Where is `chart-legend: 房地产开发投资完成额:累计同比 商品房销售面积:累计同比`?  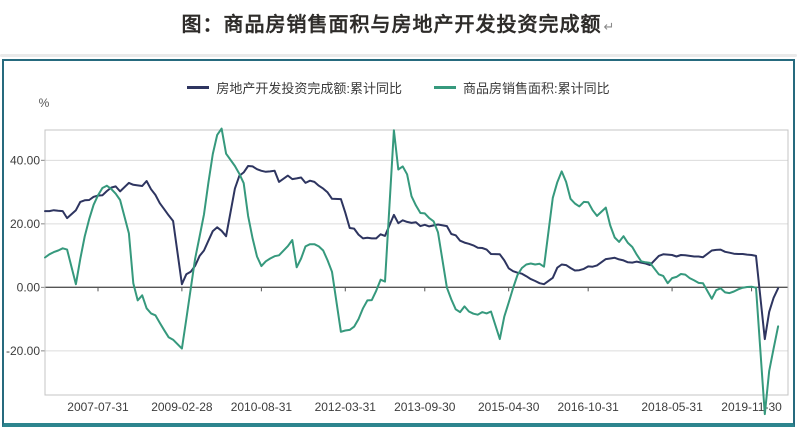 chart-legend: 房地产开发投资完成额:累计同比 商品房销售面积:累计同比 is located at coordinates (398, 87).